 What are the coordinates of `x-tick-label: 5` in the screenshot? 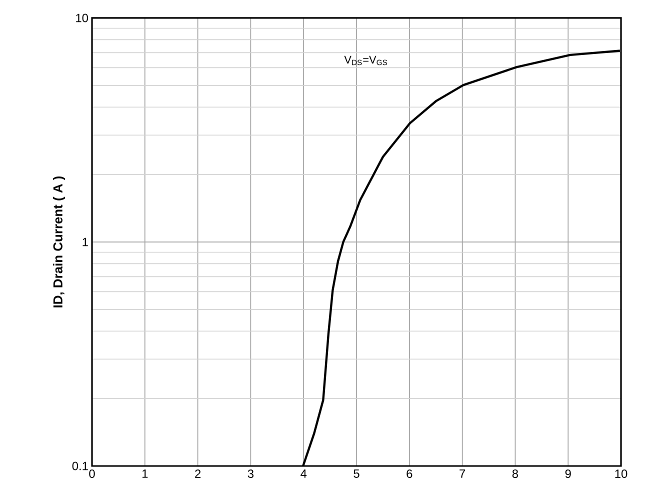 It's located at (357, 474).